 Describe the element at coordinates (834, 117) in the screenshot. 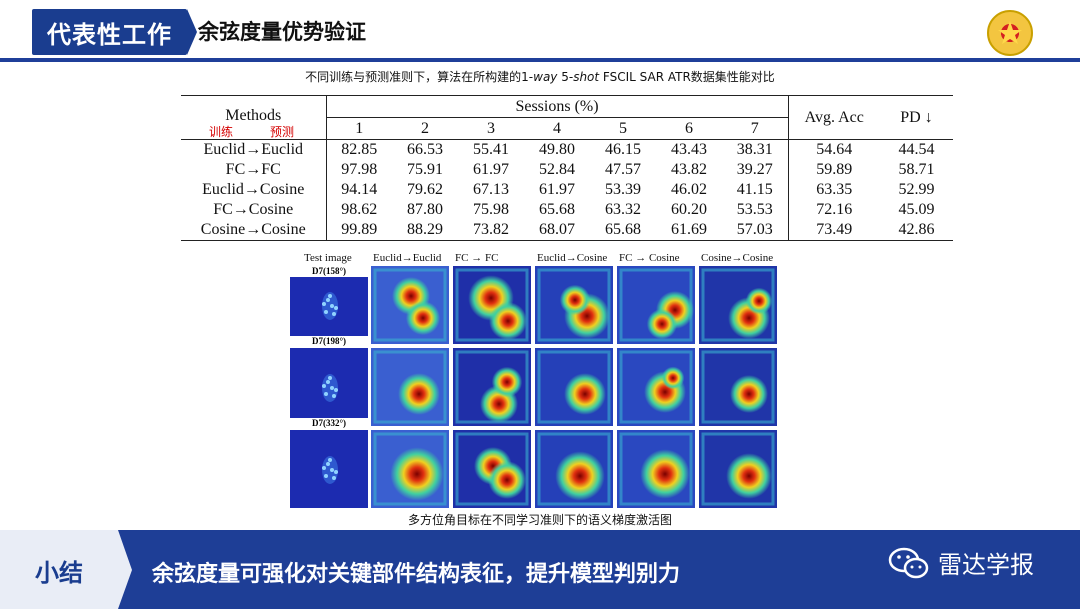

I see `avg-acc-header: Avg. Acc` at that location.